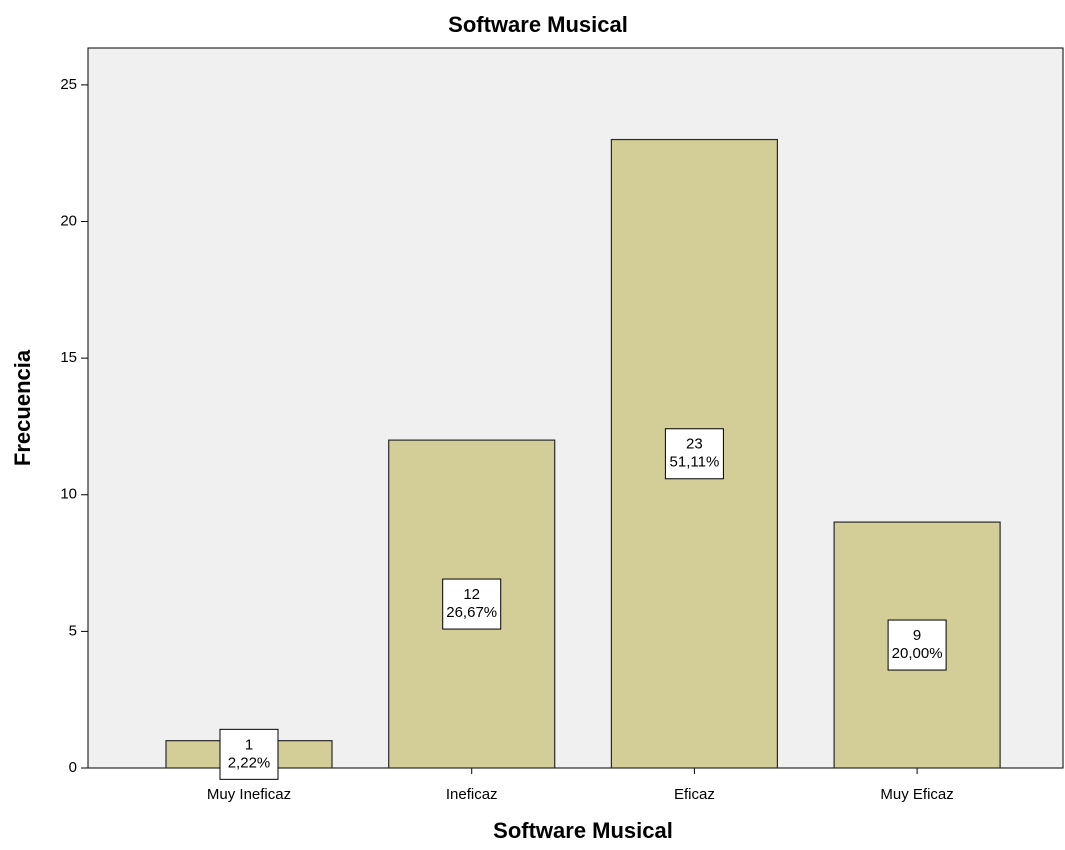 This screenshot has height=850, width=1065. Describe the element at coordinates (249, 794) in the screenshot. I see `x-tick-label: Muy Ineficaz` at that location.